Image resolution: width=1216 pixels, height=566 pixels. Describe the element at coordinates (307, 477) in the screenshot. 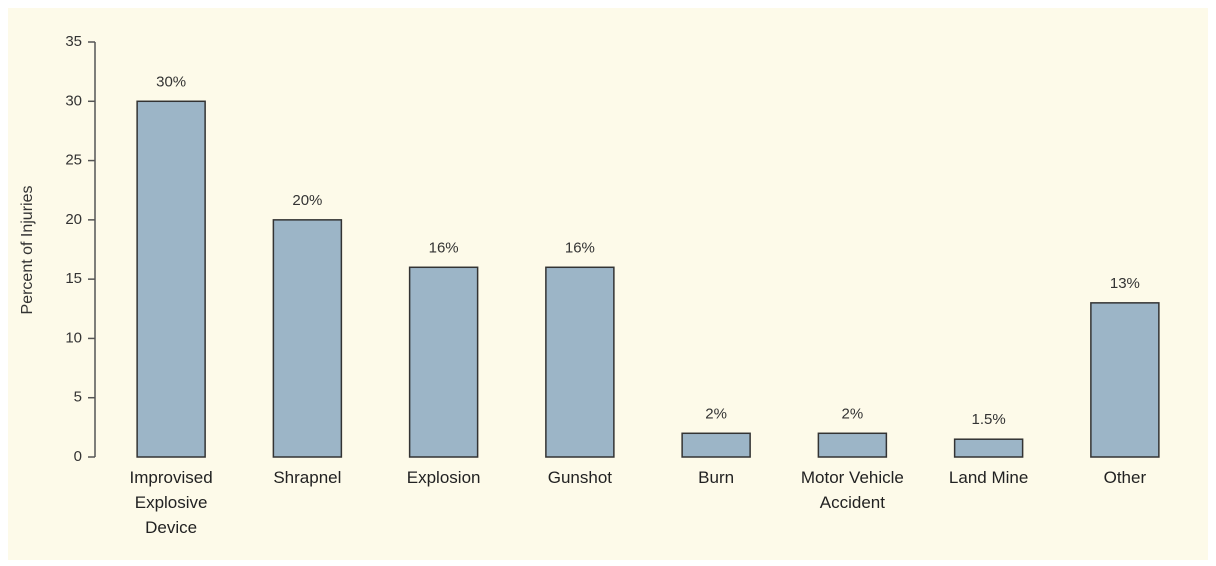

I see `x-tick-label: Shrapnel` at that location.